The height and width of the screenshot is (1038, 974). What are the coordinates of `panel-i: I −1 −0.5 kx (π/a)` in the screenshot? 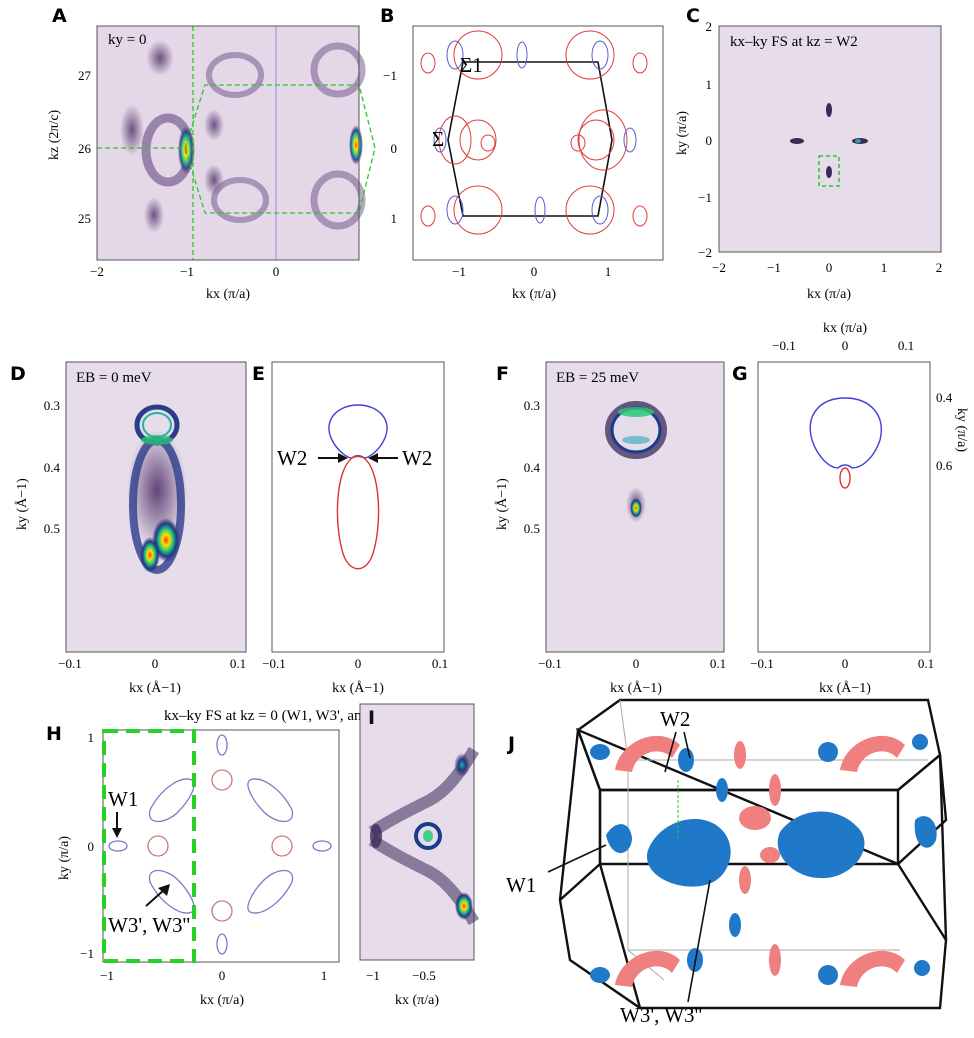 It's located at (419, 855).